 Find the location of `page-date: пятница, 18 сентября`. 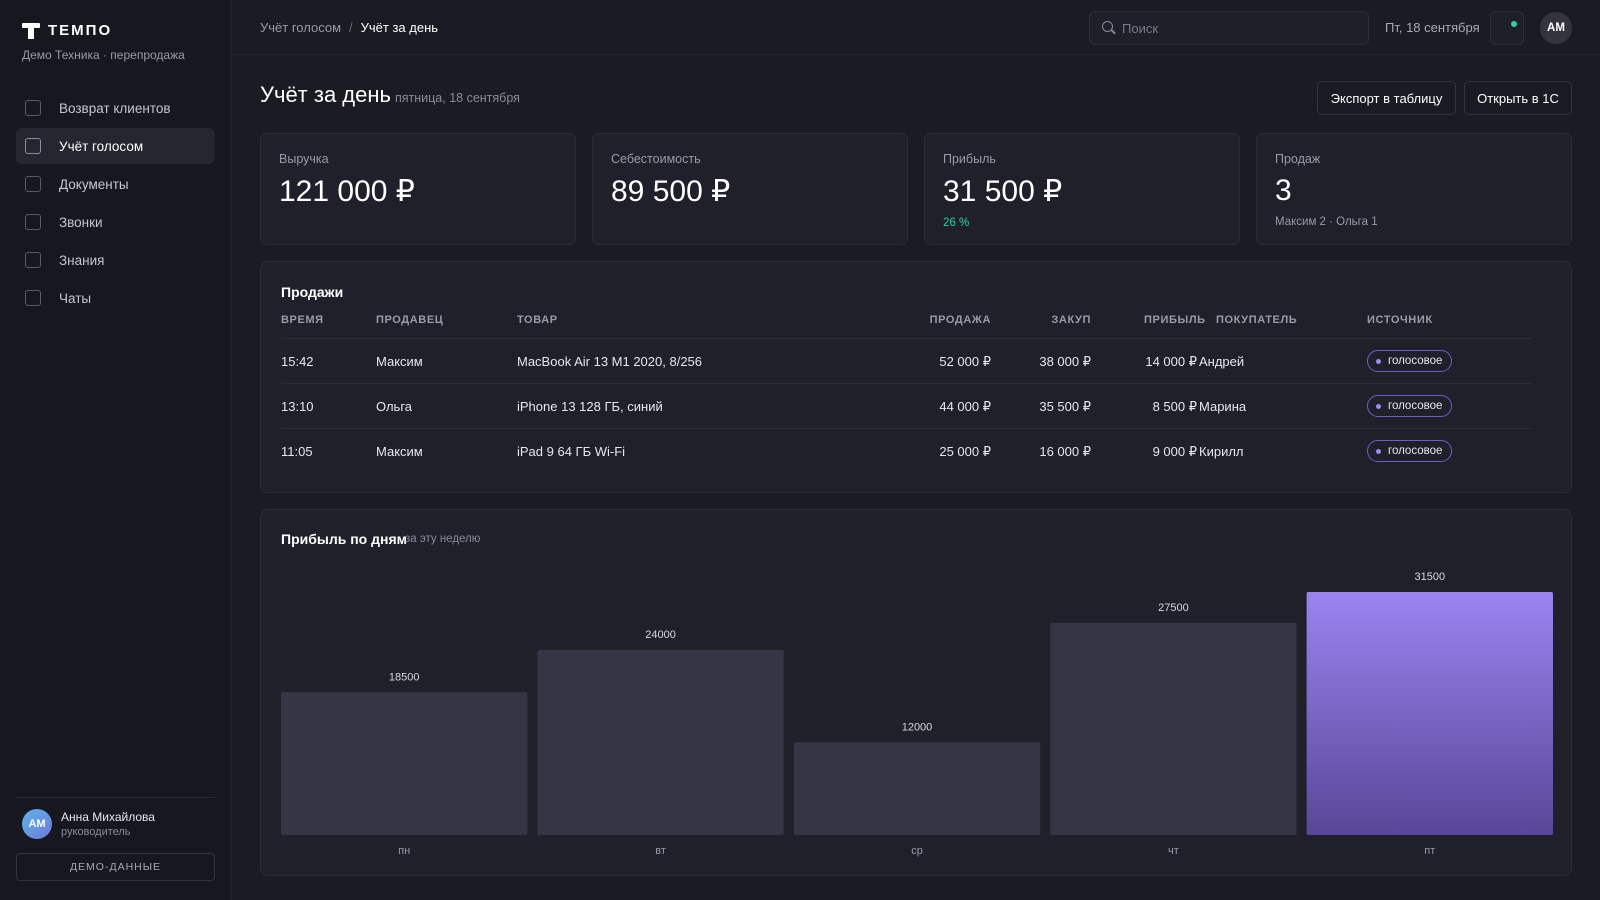

page-date: пятница, 18 сентября is located at coordinates (457, 98).